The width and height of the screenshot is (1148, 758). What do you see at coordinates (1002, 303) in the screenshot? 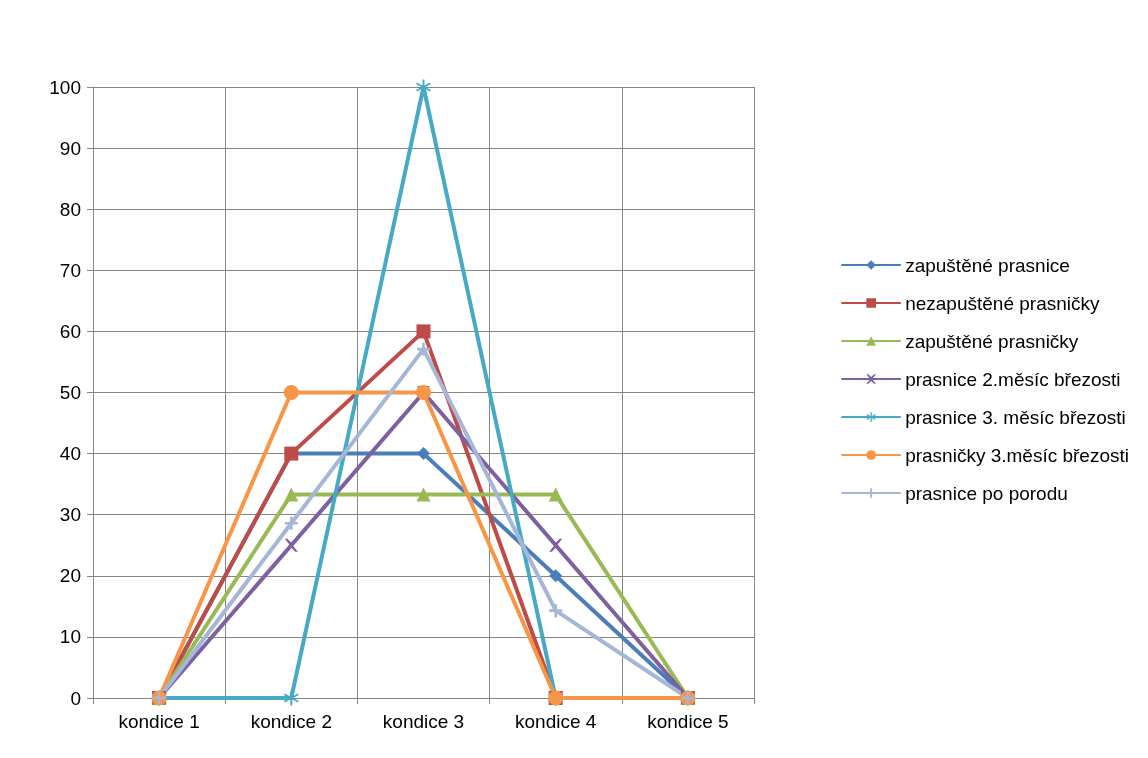
I see `legend-label: nezapuštěné prasničky` at bounding box center [1002, 303].